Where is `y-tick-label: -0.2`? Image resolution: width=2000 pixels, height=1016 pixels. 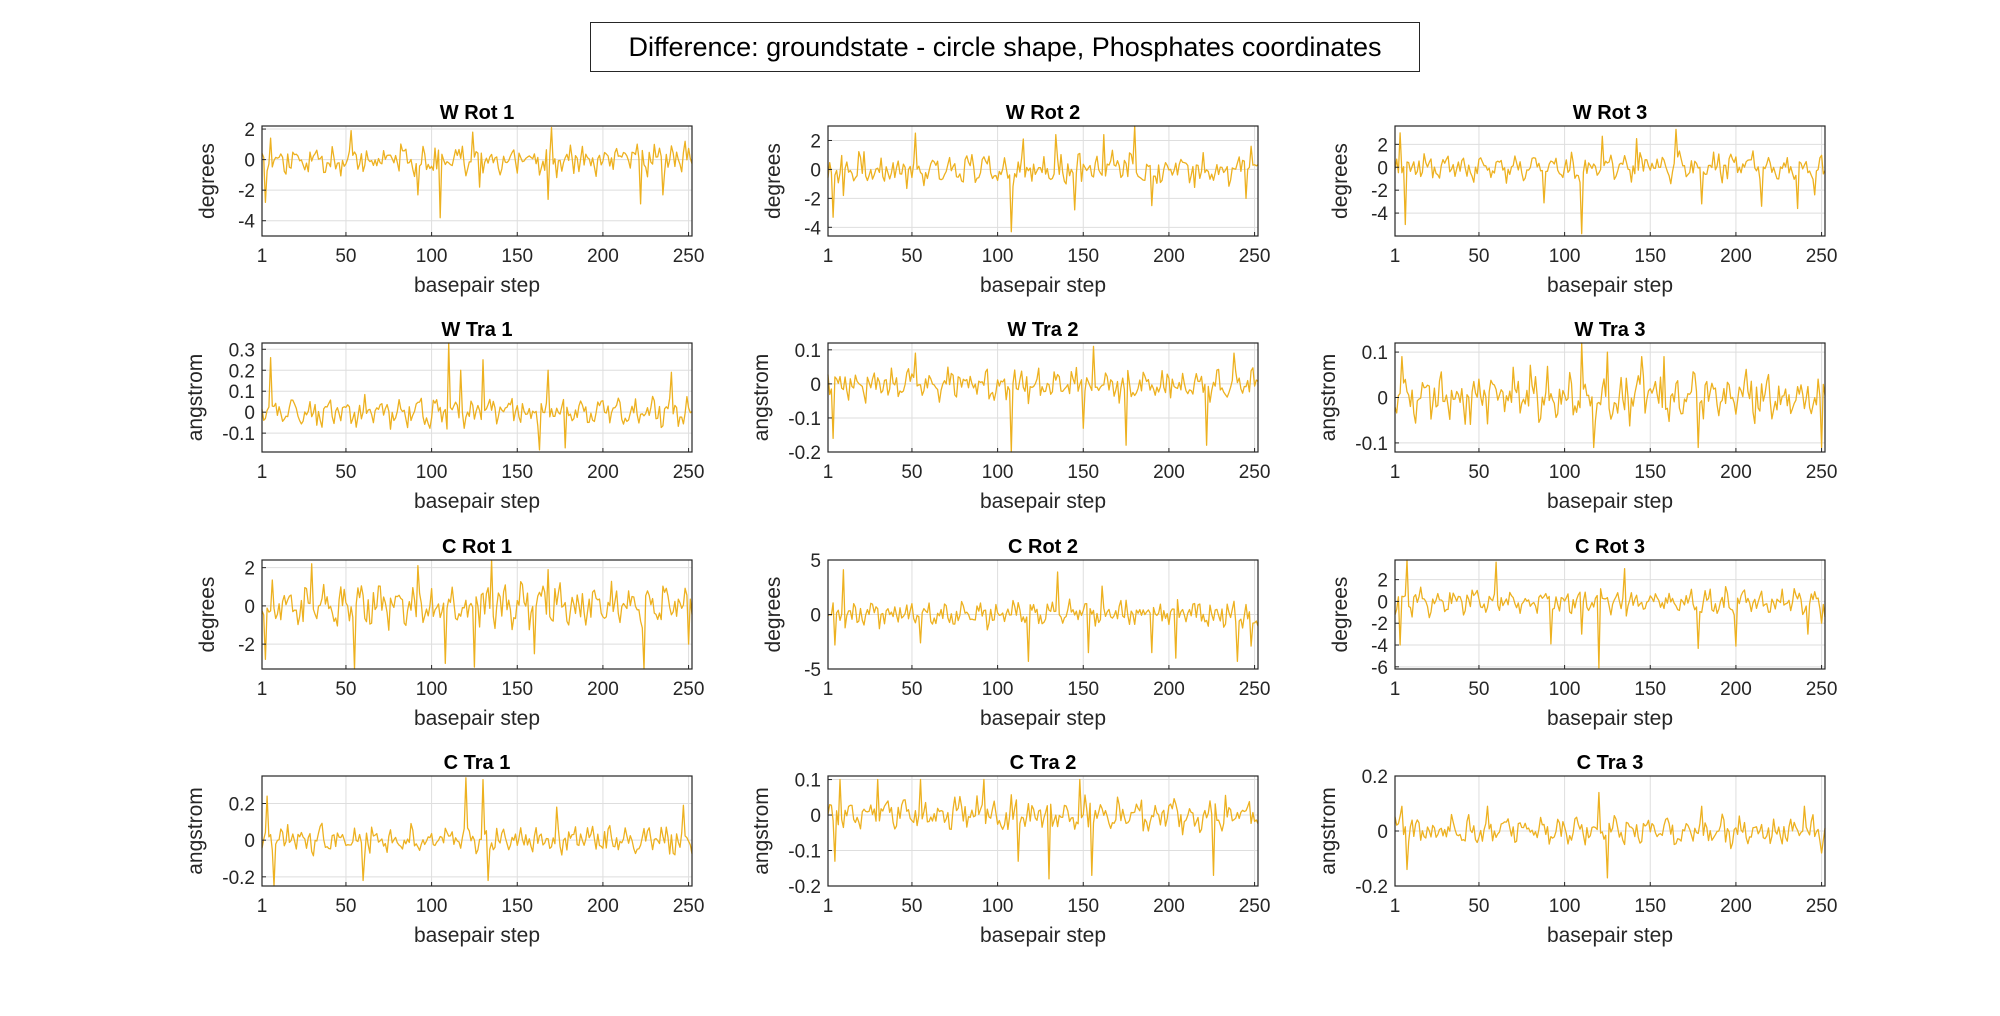
y-tick-label: -0.2 is located at coordinates (238, 878).